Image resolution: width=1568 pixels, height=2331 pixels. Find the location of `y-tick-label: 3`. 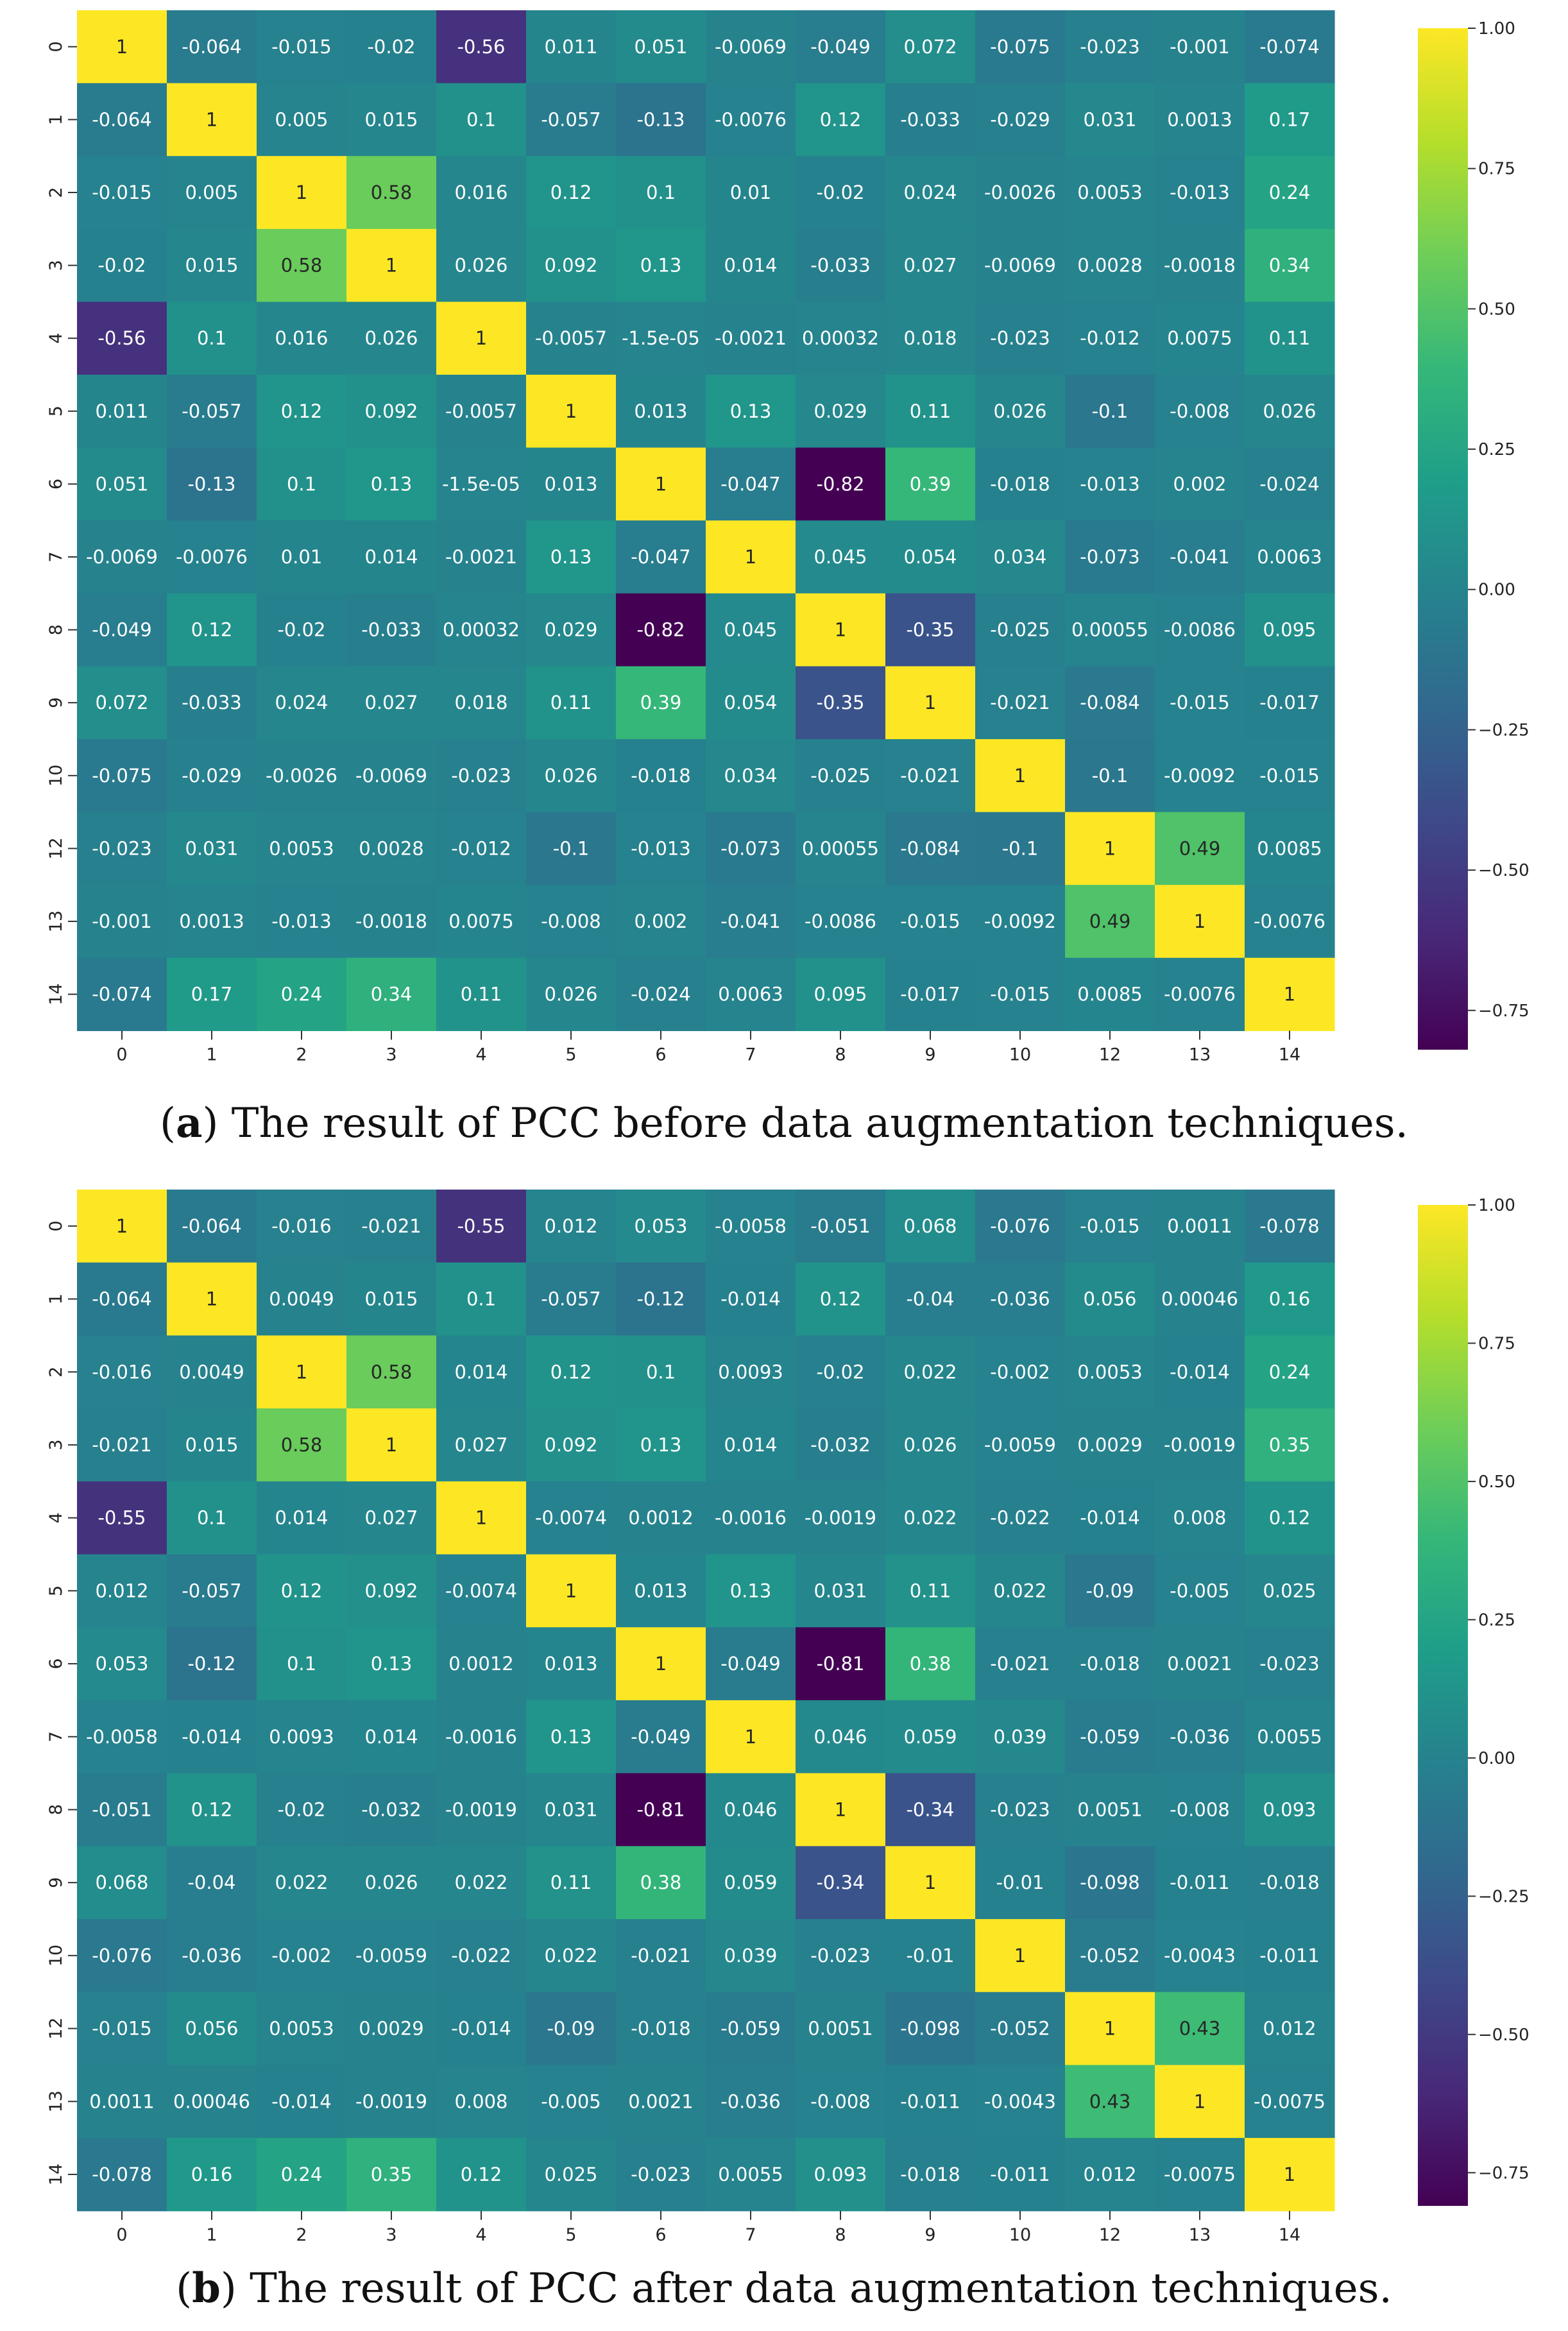

y-tick-label: 3 is located at coordinates (56, 1444).